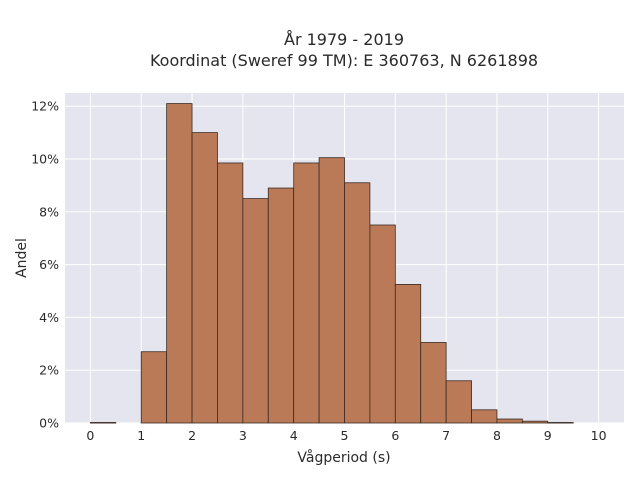 This screenshot has width=640, height=480. Describe the element at coordinates (49, 264) in the screenshot. I see `y-tick-label: 6%` at that location.